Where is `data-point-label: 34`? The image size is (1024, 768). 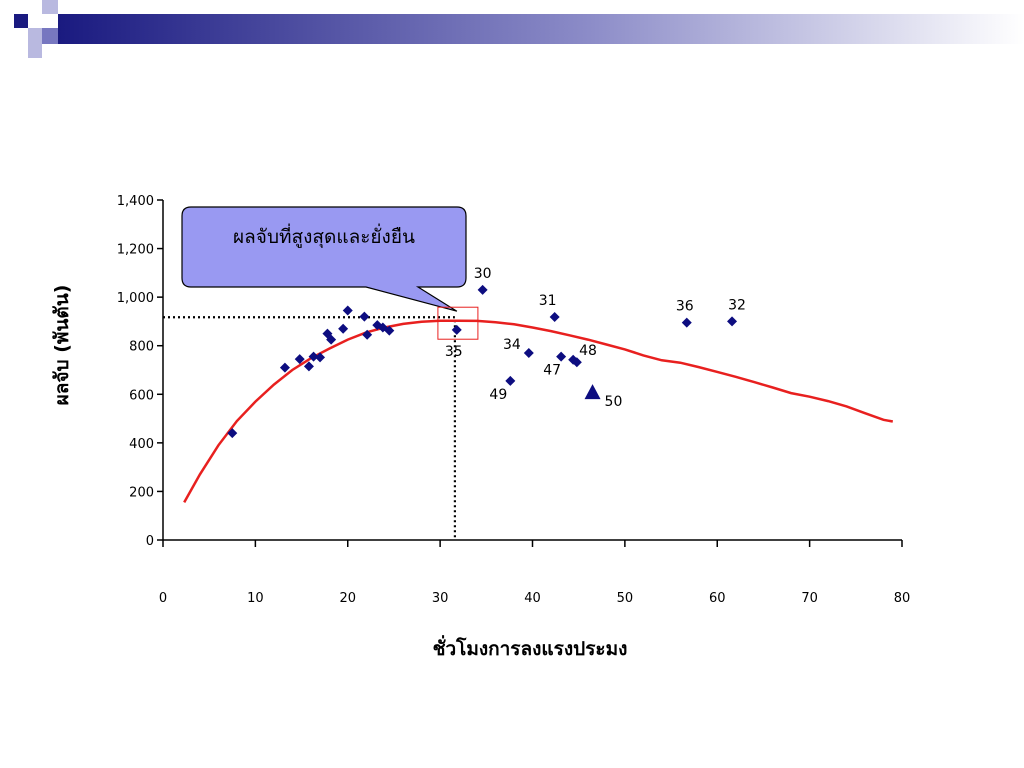
data-point-label: 34 is located at coordinates (512, 345).